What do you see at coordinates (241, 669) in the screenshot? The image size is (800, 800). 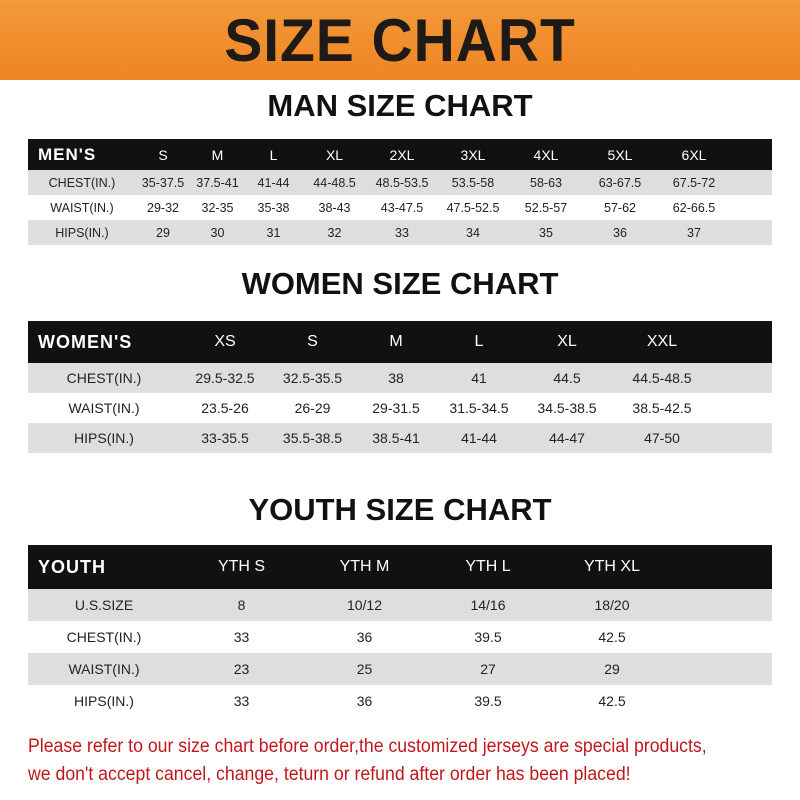 I see `cell: 23` at bounding box center [241, 669].